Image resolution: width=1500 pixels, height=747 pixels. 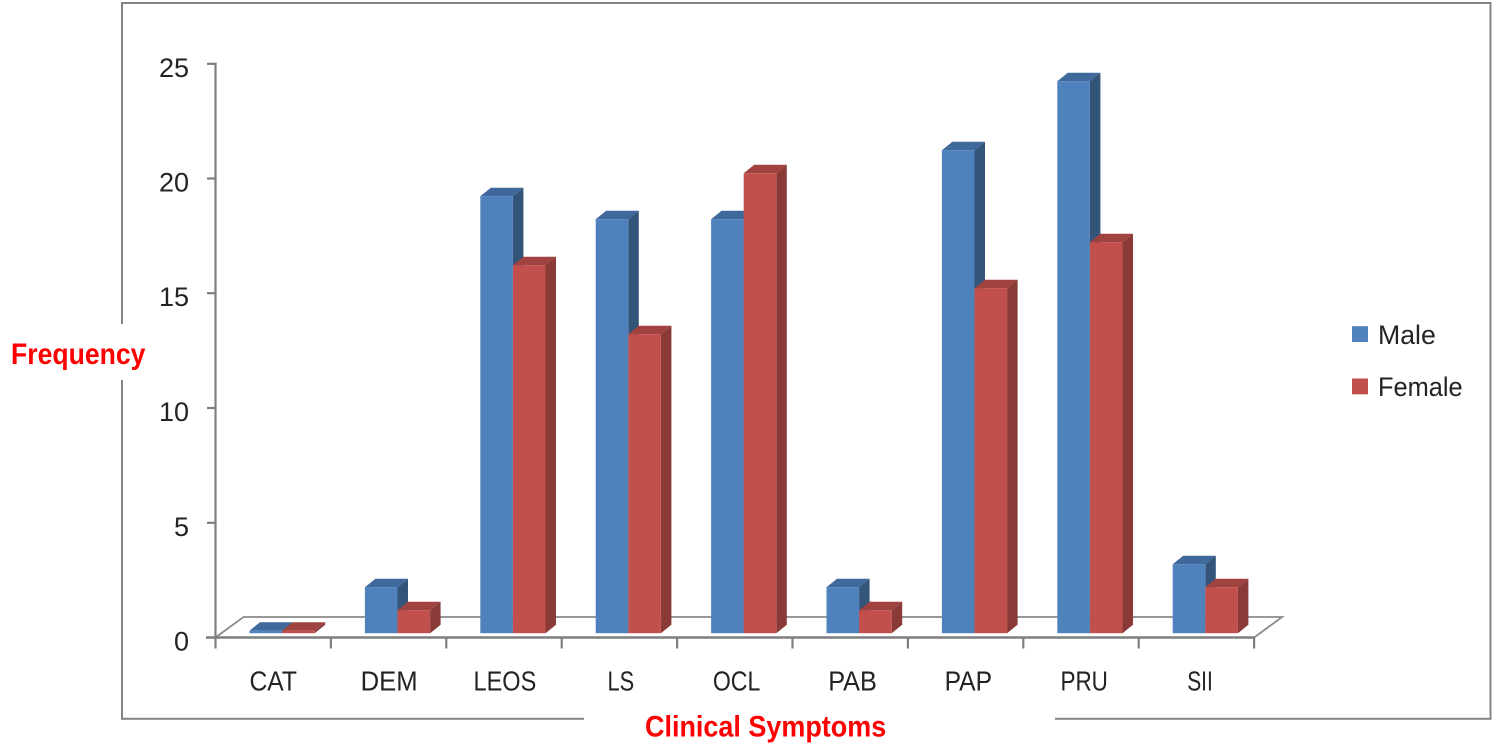 What do you see at coordinates (389, 681) in the screenshot?
I see `svg-text: DEM` at bounding box center [389, 681].